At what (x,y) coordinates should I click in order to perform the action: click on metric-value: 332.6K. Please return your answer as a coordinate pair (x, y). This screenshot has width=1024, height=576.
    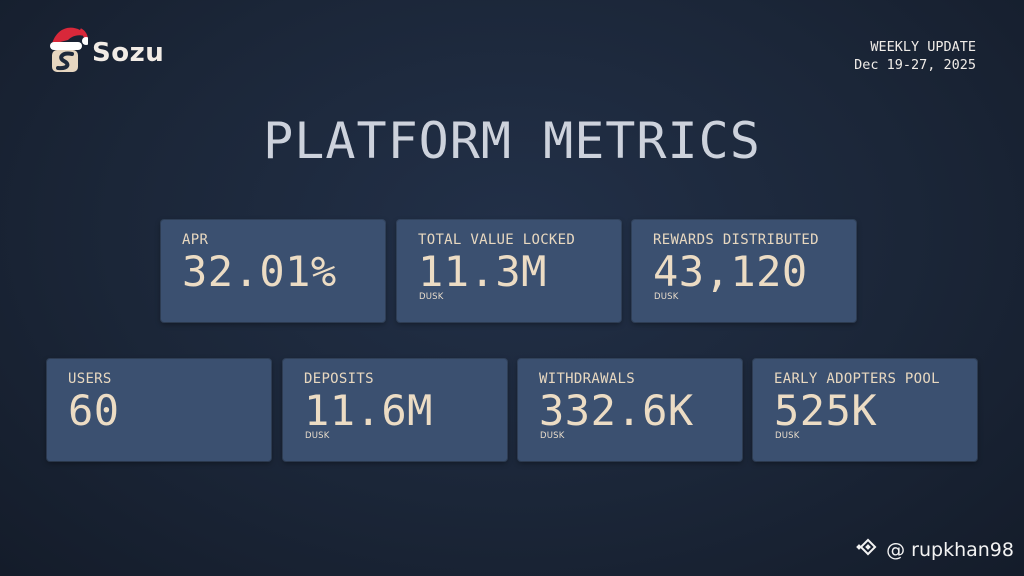
    Looking at the image, I should click on (616, 410).